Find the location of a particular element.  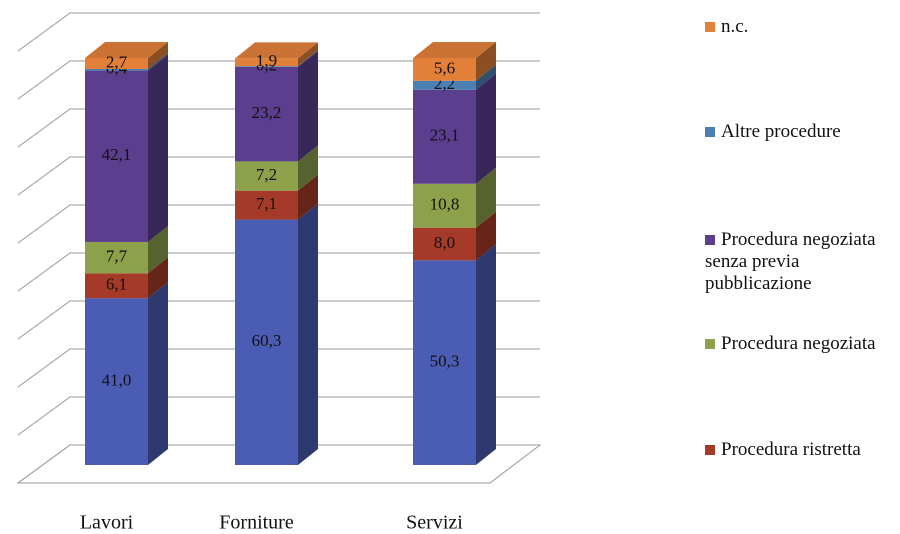

data-label: 8,0 is located at coordinates (444, 242).